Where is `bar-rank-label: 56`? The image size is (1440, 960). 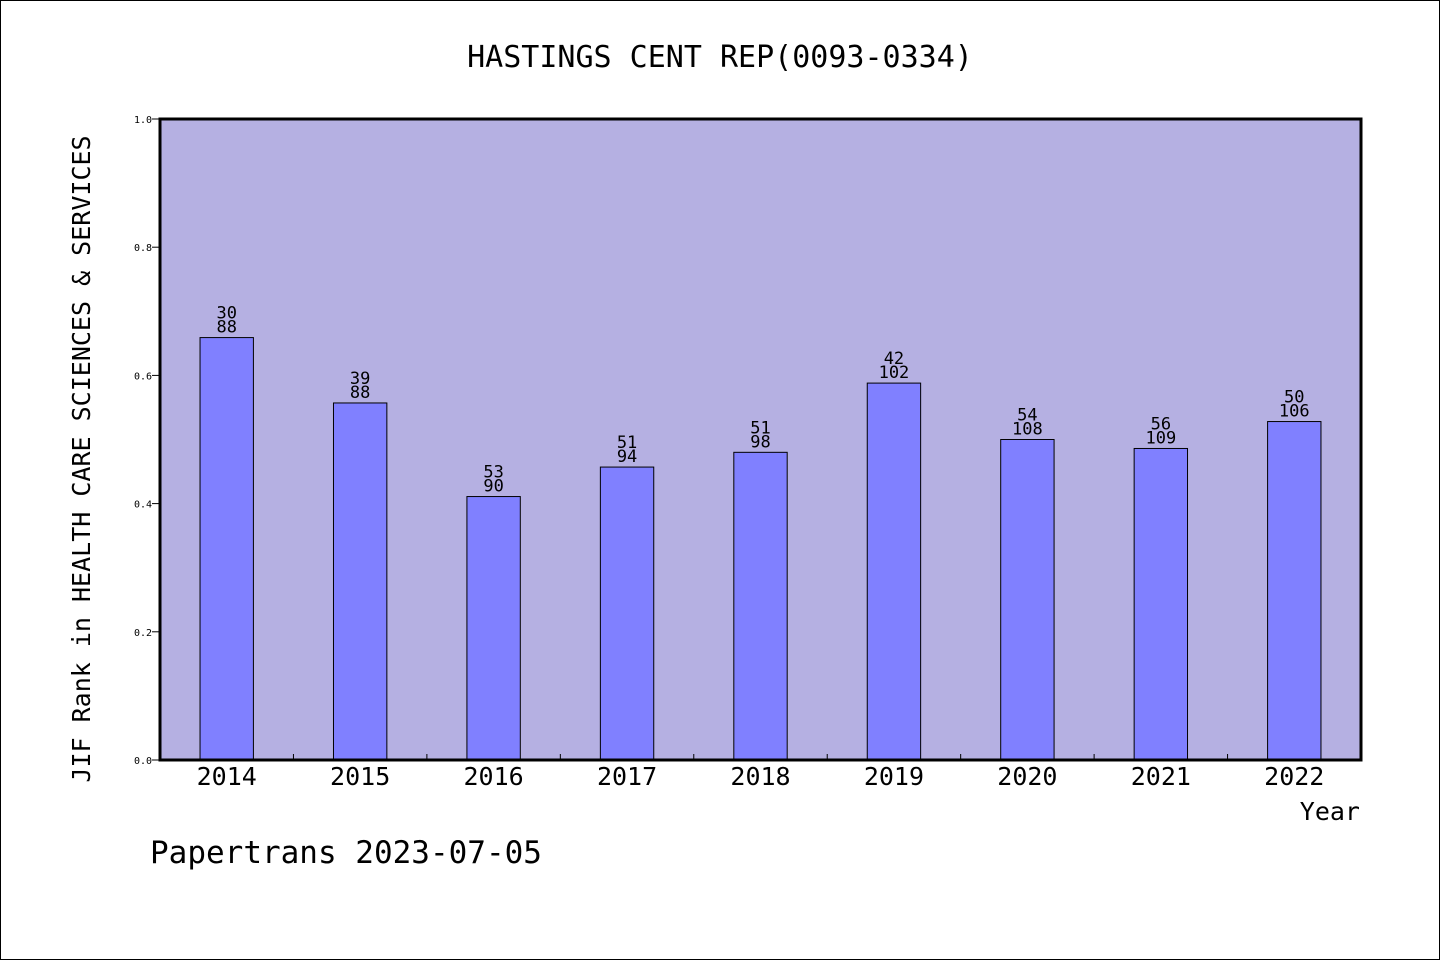 bar-rank-label: 56 is located at coordinates (1161, 424).